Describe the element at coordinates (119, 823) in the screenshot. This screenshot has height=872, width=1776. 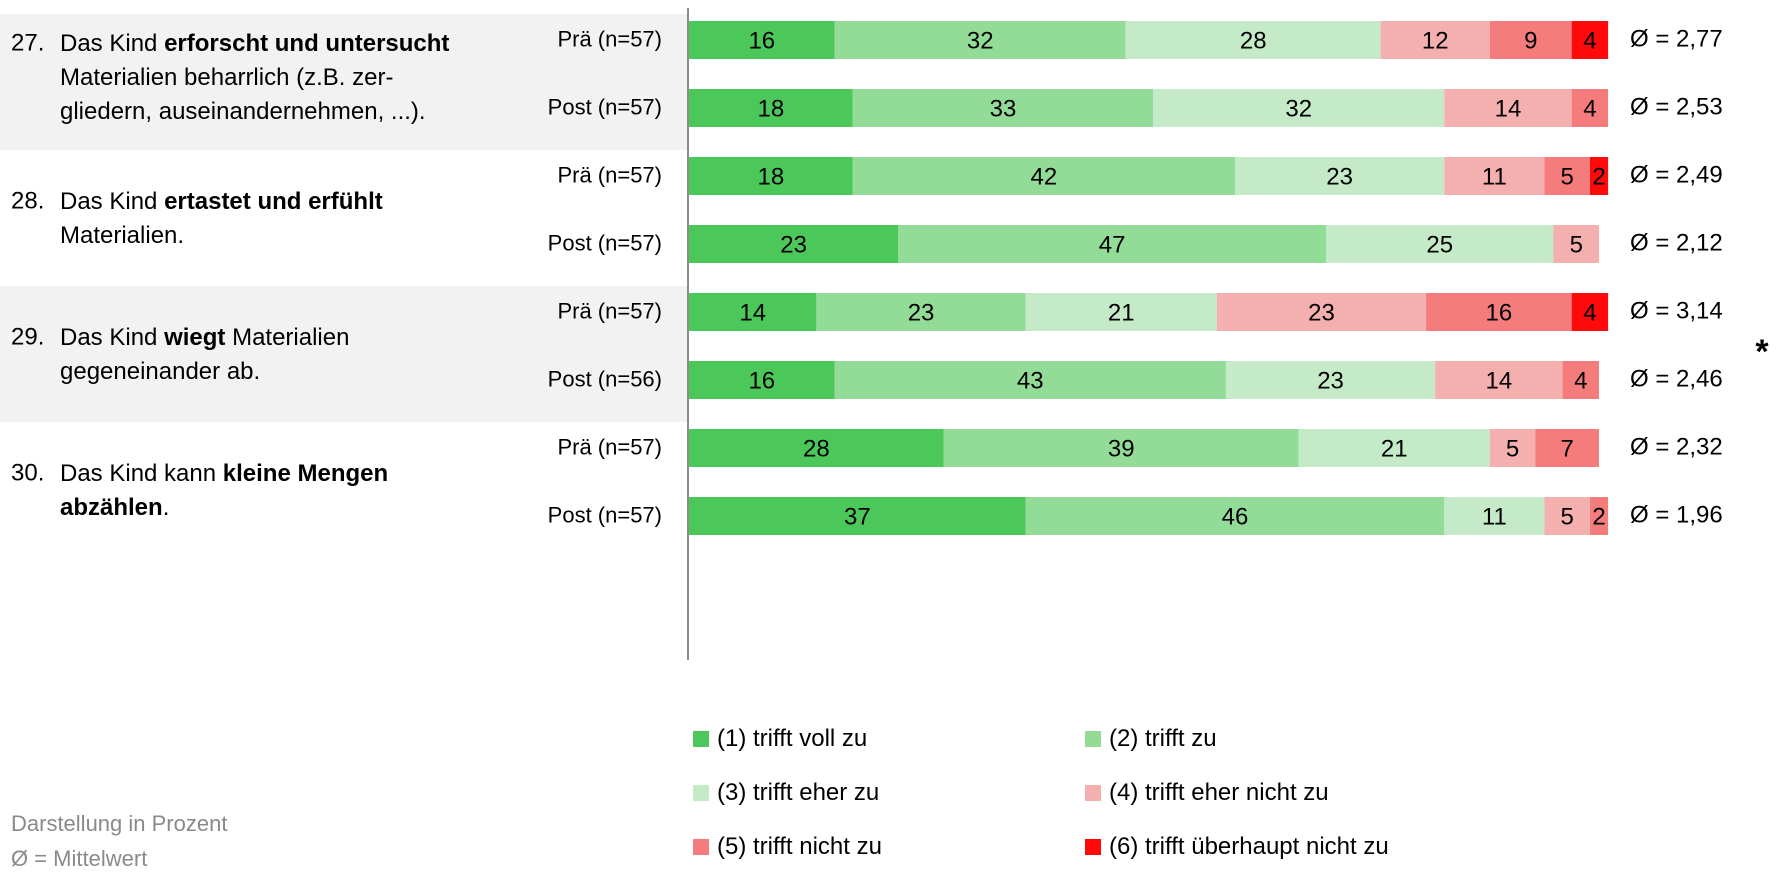
I see `unit-note: Darstellung in Prozent` at that location.